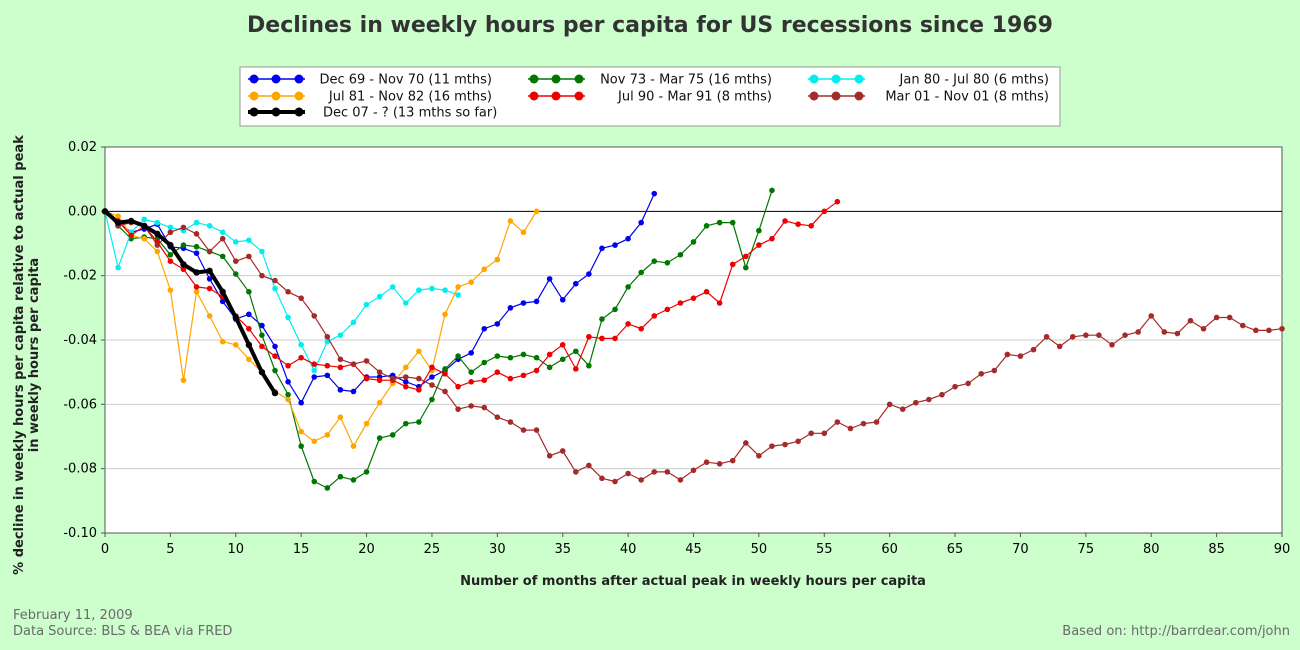 The image size is (1300, 650). Describe the element at coordinates (974, 80) in the screenshot. I see `legend-label: Jan 80 - Jul 80 (6 mths)` at that location.